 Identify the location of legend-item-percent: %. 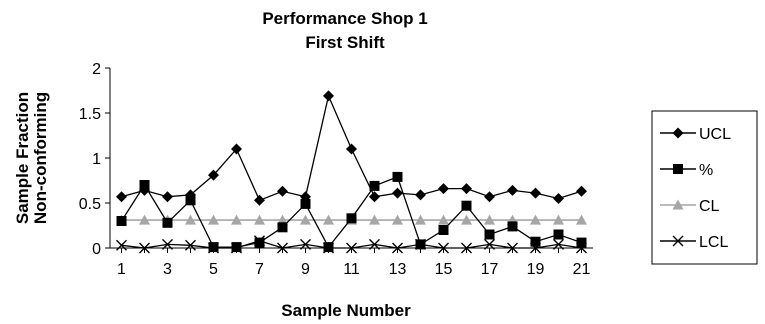
(686, 170).